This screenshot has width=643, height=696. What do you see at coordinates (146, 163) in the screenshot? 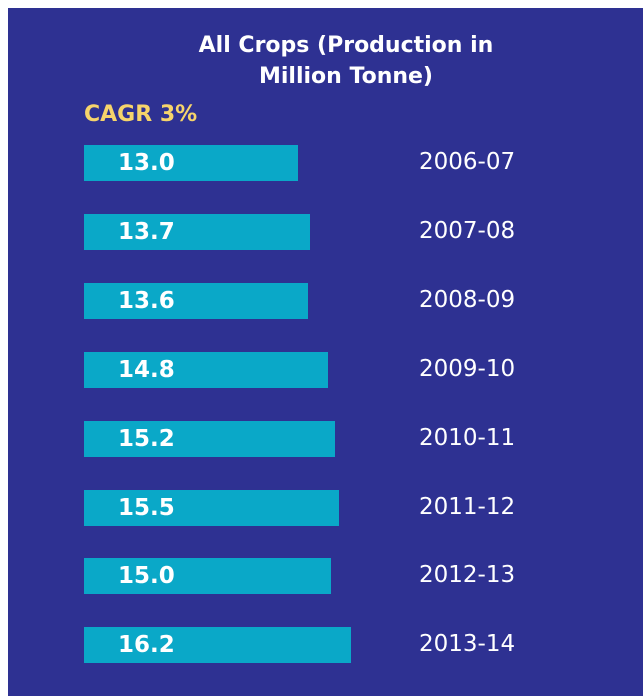
I see `value-label: 13.0` at bounding box center [146, 163].